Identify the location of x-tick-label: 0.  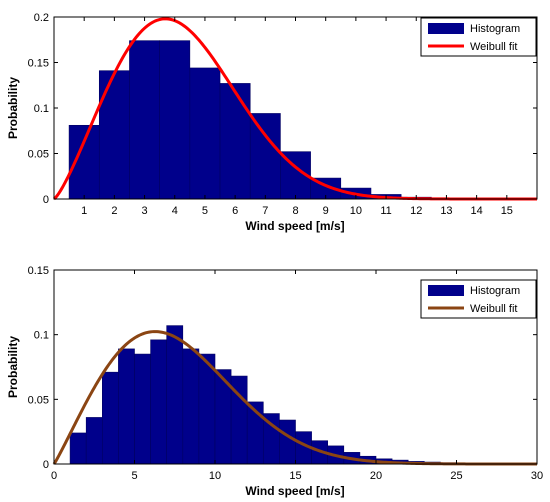
(54, 476).